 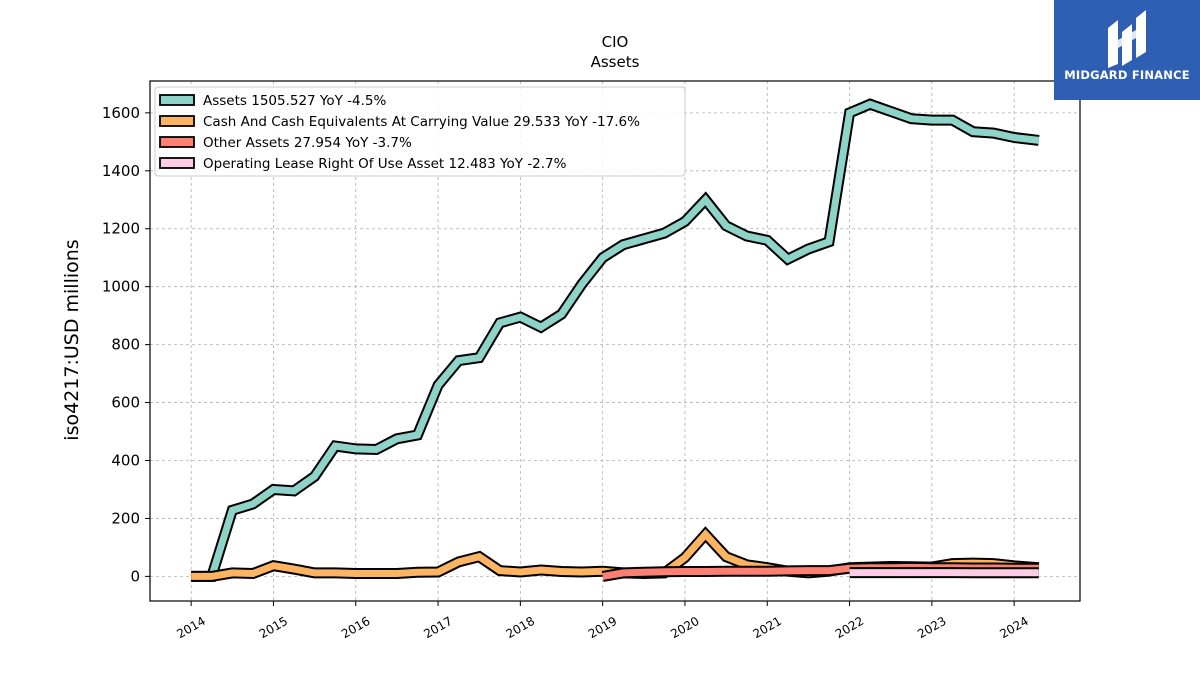 What do you see at coordinates (437, 627) in the screenshot?
I see `x-tick-label: 2017` at bounding box center [437, 627].